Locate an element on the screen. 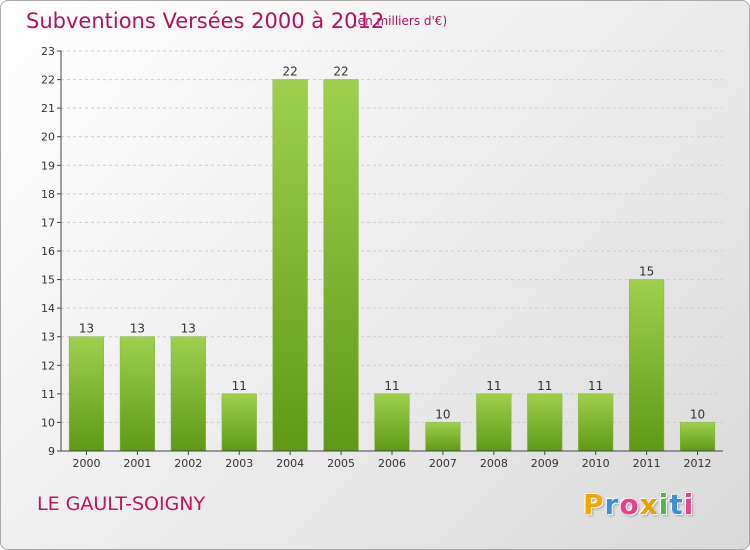 The width and height of the screenshot is (750, 550). y-tick-label: 21 is located at coordinates (48, 108).